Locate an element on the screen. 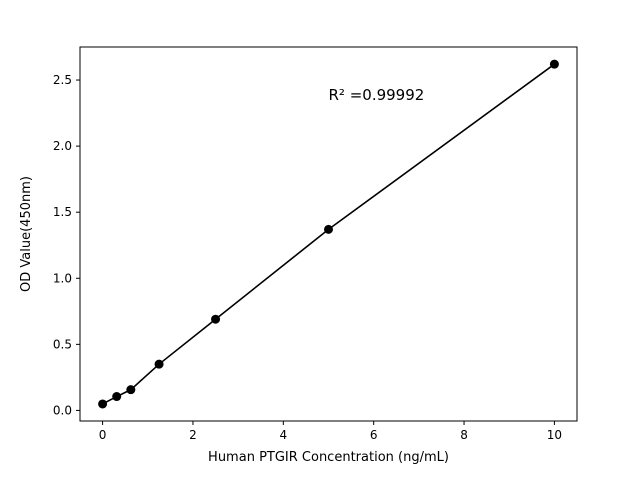  y-axis-label: OD Value(450nm) is located at coordinates (26, 234).